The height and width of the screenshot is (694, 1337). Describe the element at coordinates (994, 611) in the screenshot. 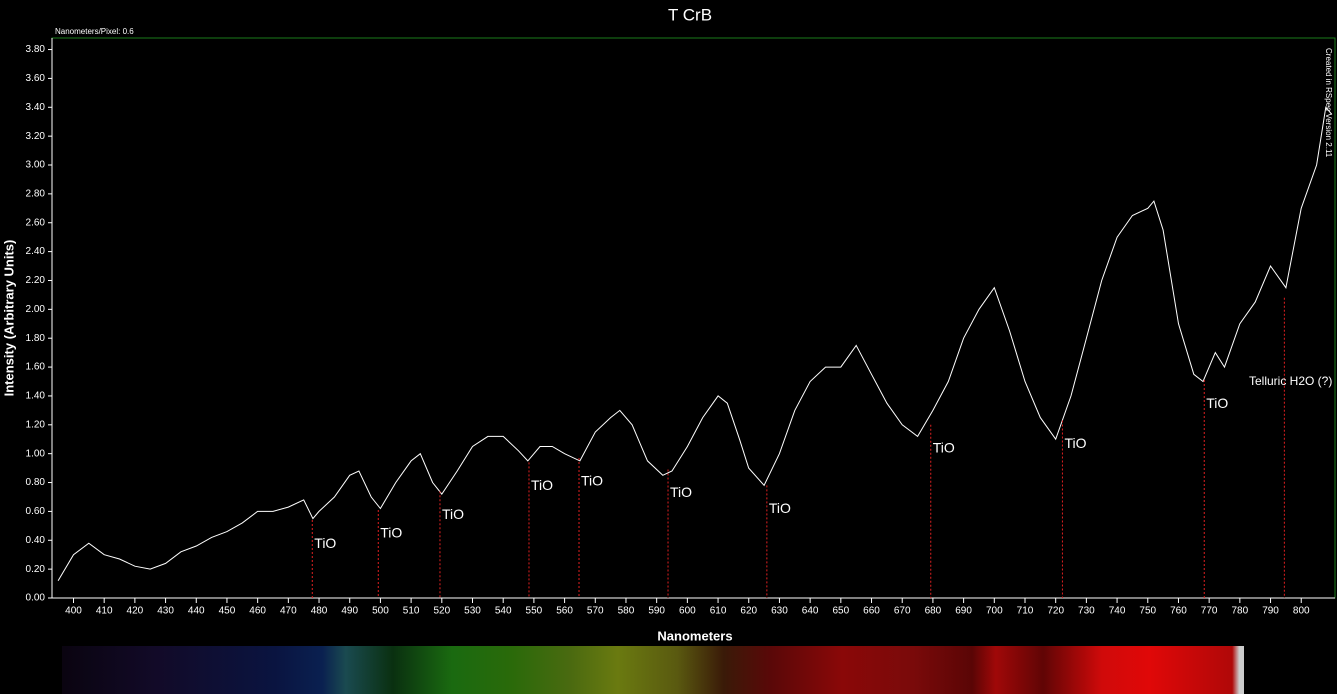

I see `x-tick-label: 700` at that location.